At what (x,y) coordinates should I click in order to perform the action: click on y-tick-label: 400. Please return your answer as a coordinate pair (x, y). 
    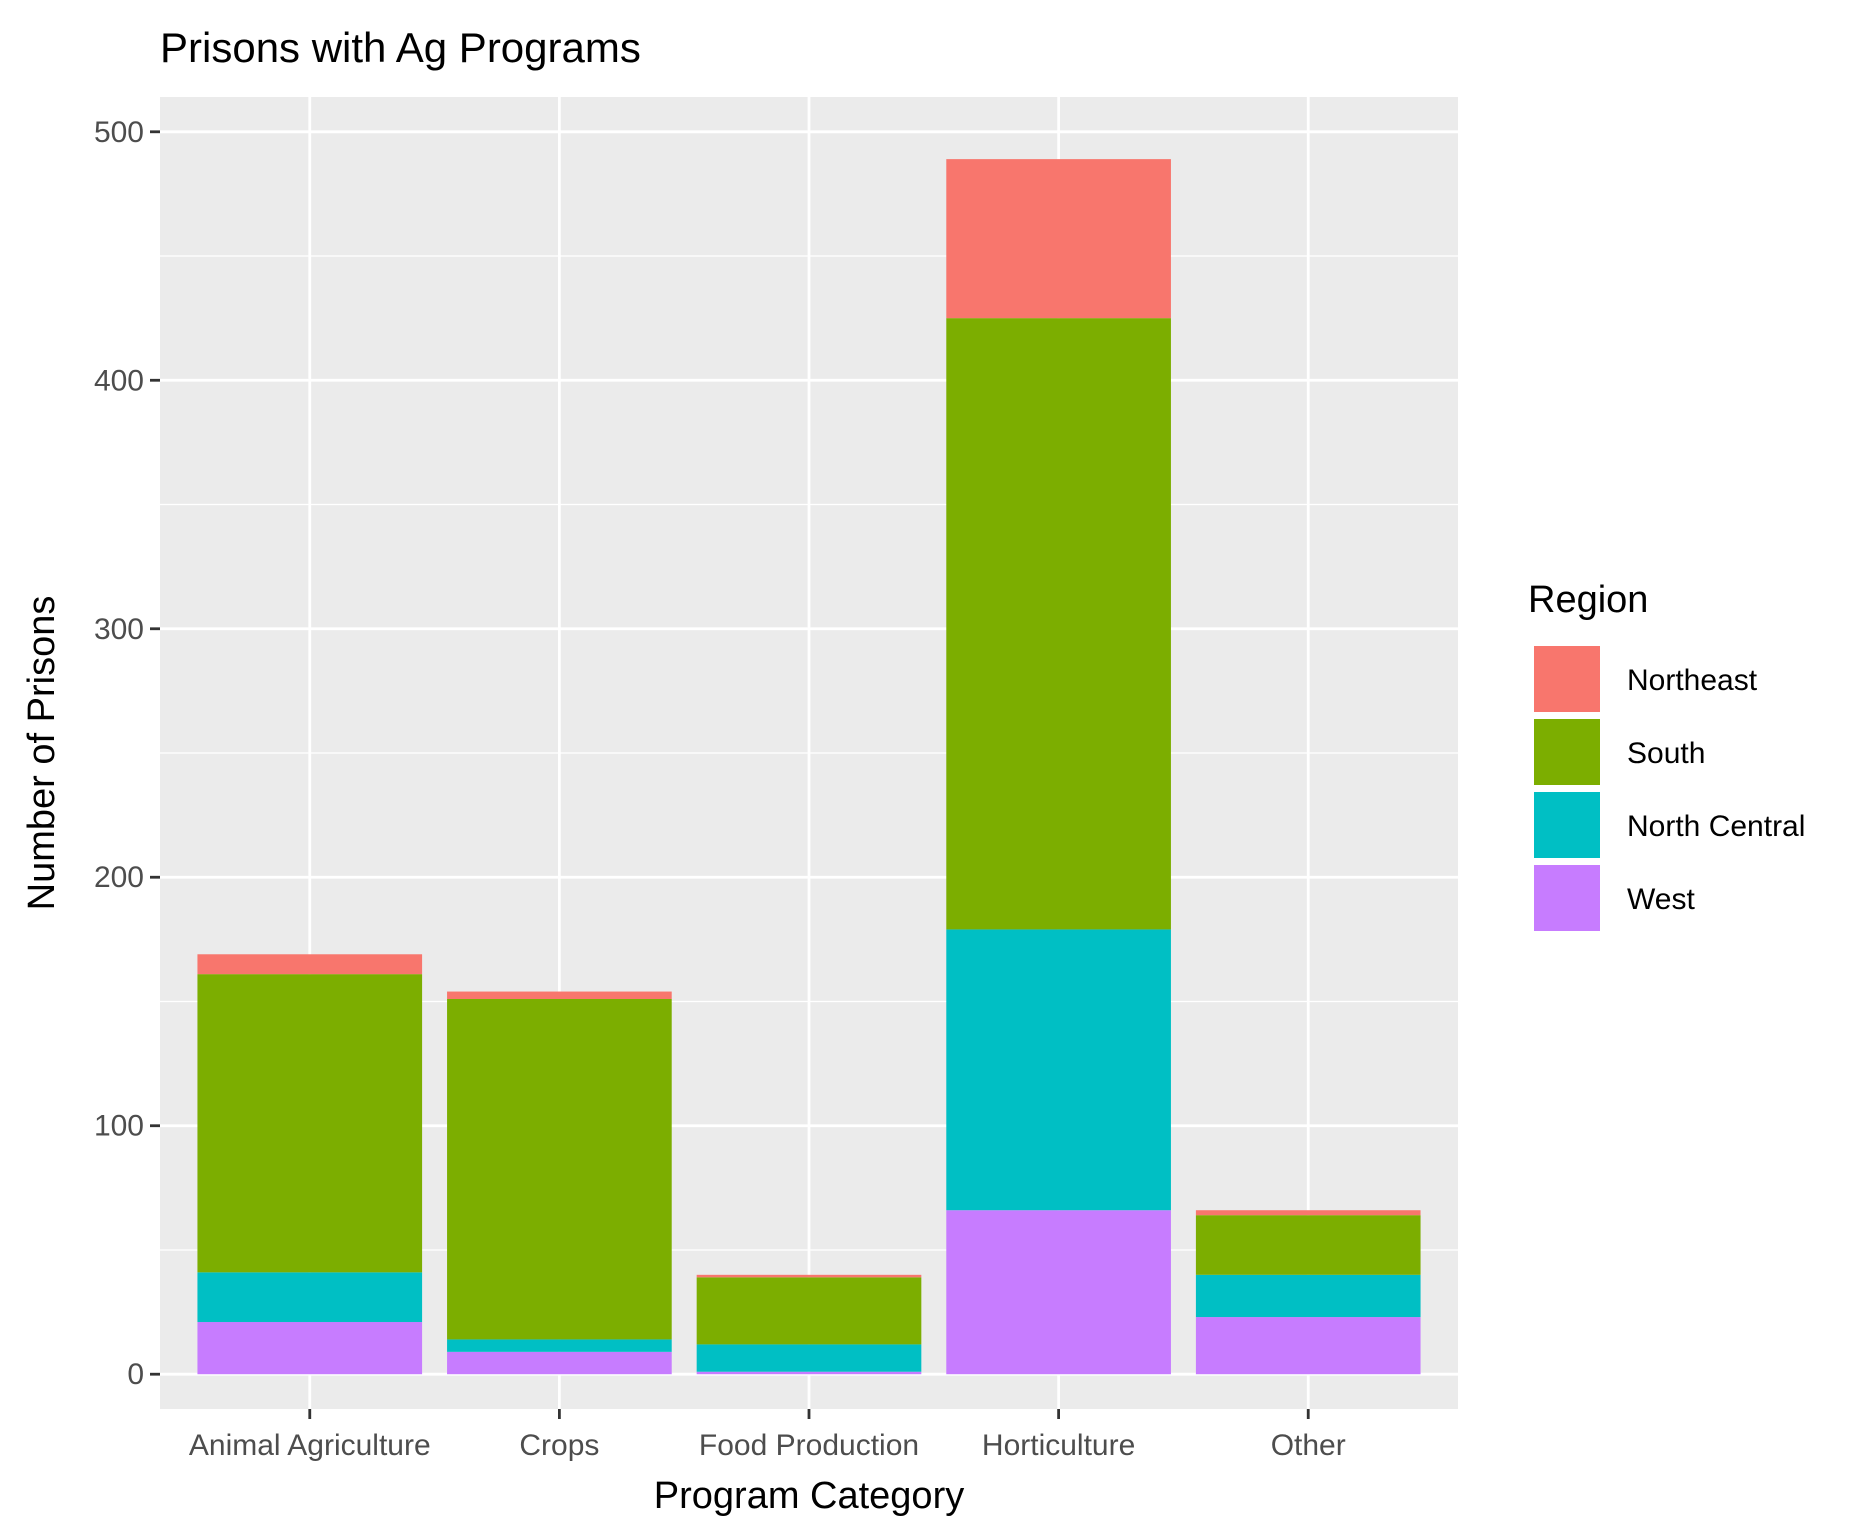
    Looking at the image, I should click on (119, 380).